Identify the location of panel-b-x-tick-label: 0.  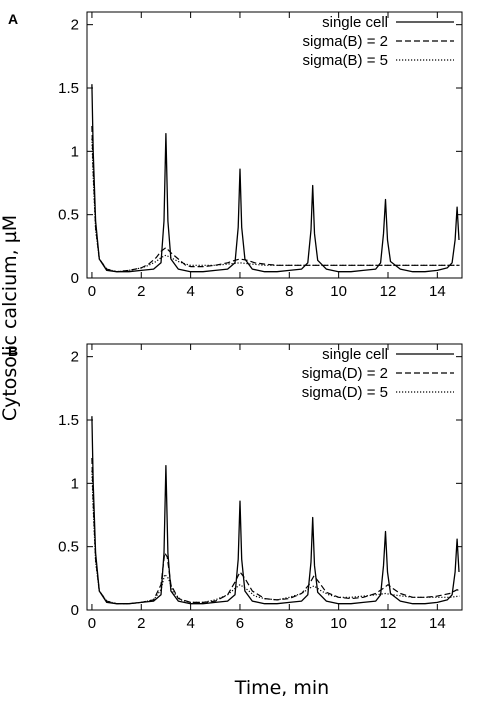
(92, 623).